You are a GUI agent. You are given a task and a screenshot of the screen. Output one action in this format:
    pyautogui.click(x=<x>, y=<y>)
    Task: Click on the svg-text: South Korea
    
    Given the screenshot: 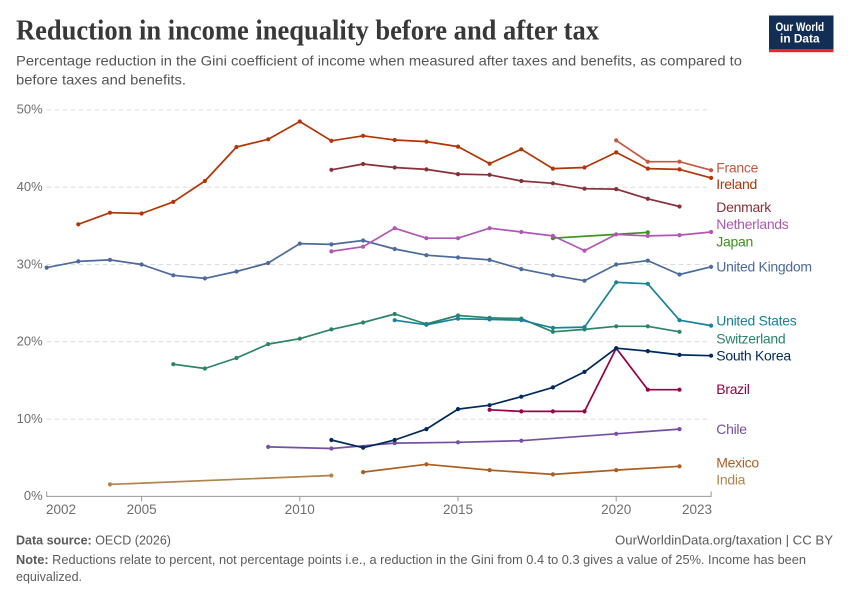 What is the action you would take?
    pyautogui.click(x=753, y=355)
    